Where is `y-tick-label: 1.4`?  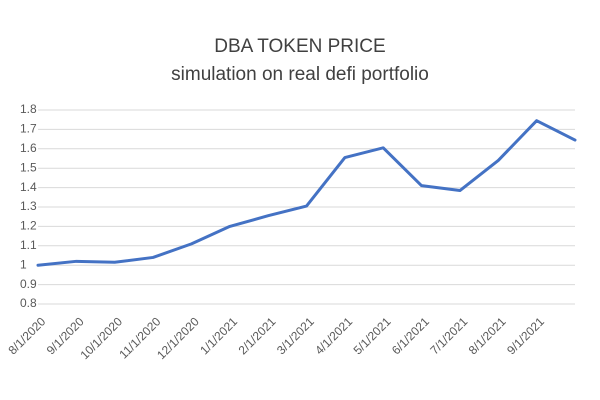 y-tick-label: 1.4 is located at coordinates (28, 187).